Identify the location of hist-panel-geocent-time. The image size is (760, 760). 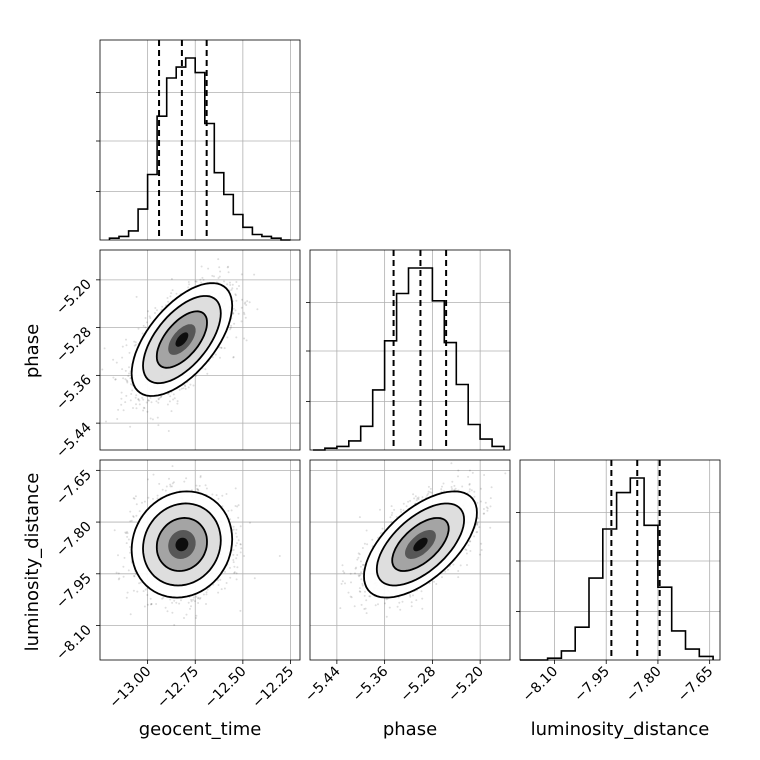
(198, 140).